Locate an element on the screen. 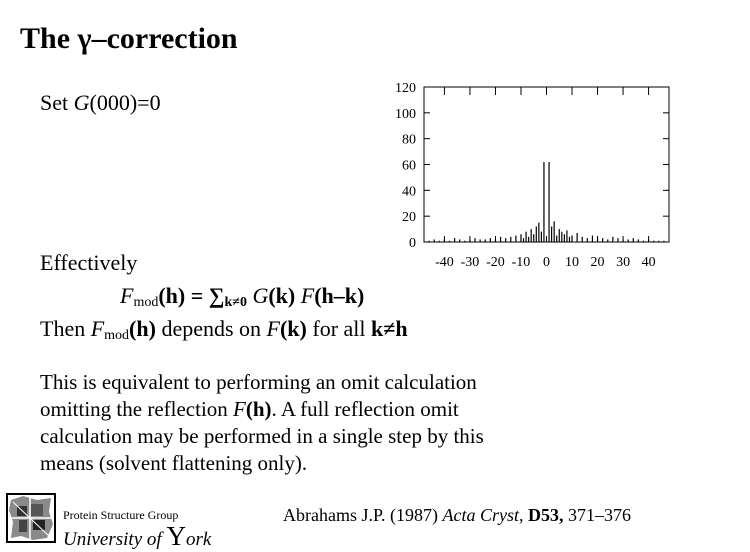  x-tick-label: 10 is located at coordinates (572, 262).